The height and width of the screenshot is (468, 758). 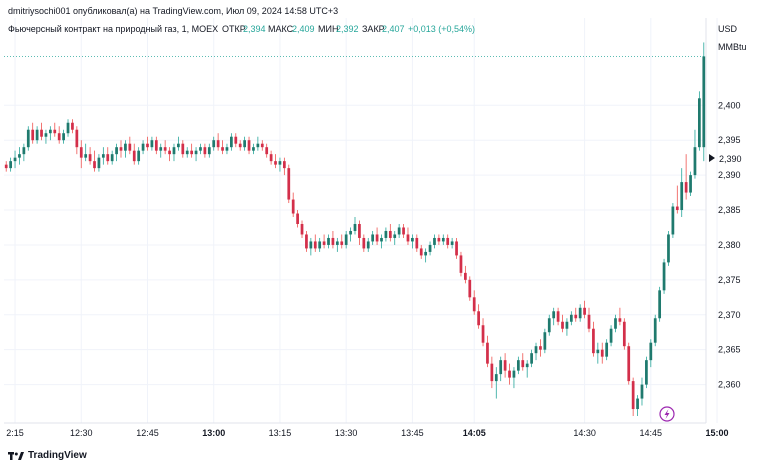 What do you see at coordinates (584, 433) in the screenshot?
I see `time-tick-label: 14:30` at bounding box center [584, 433].